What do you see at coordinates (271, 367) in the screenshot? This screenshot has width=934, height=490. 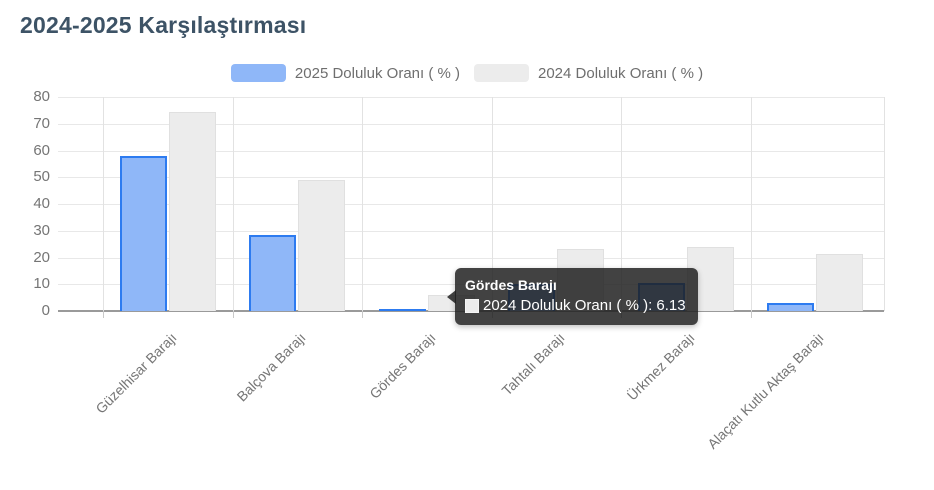 I see `x-category-label-2: Balçova Barajı` at bounding box center [271, 367].